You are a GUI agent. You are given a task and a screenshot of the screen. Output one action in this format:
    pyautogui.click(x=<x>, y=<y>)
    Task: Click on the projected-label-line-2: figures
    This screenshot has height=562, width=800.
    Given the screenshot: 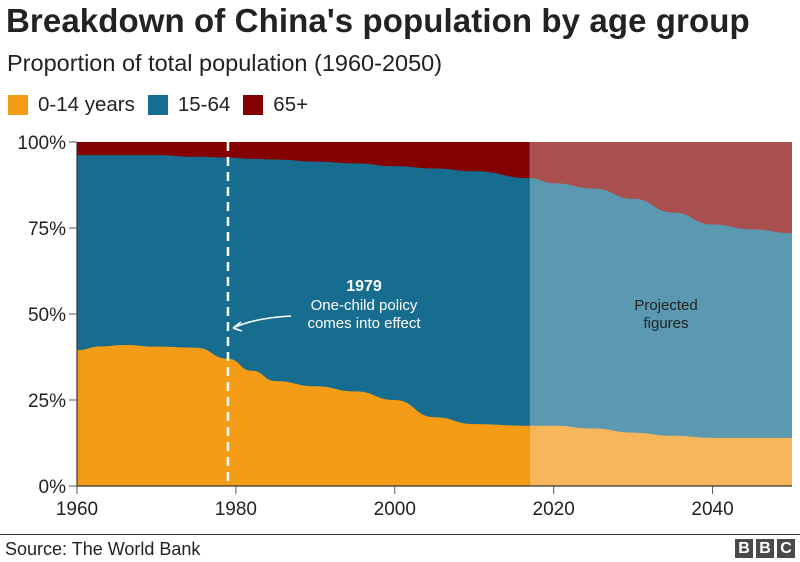 What is the action you would take?
    pyautogui.click(x=665, y=323)
    